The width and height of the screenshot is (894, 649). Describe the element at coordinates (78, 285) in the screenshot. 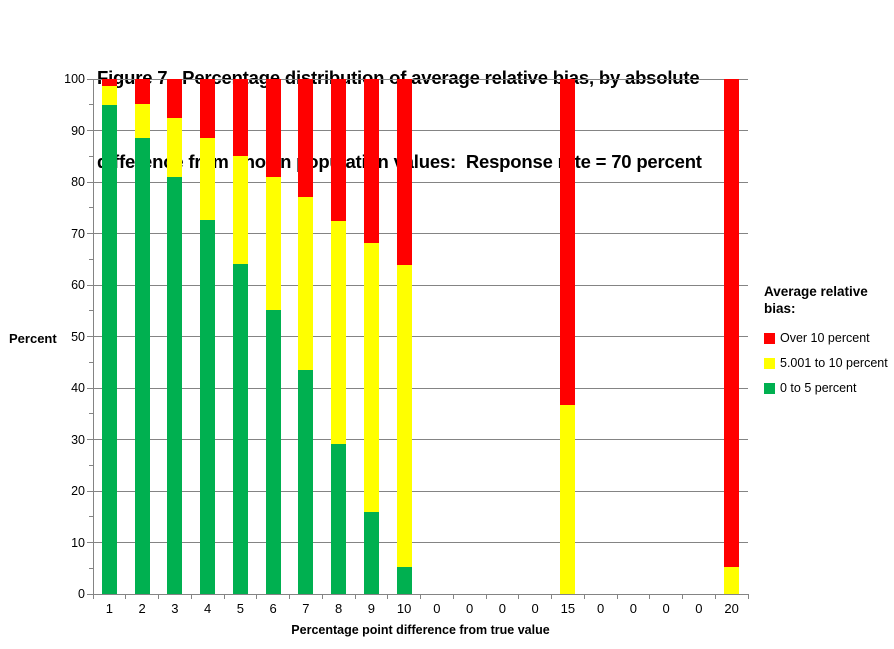

I see `y-tick-label: 60` at that location.